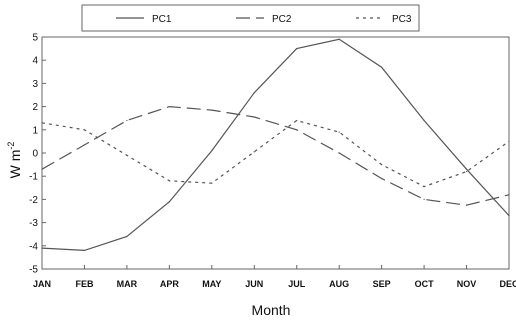  I want to click on legend-label-pc3: PC3, so click(402, 19).